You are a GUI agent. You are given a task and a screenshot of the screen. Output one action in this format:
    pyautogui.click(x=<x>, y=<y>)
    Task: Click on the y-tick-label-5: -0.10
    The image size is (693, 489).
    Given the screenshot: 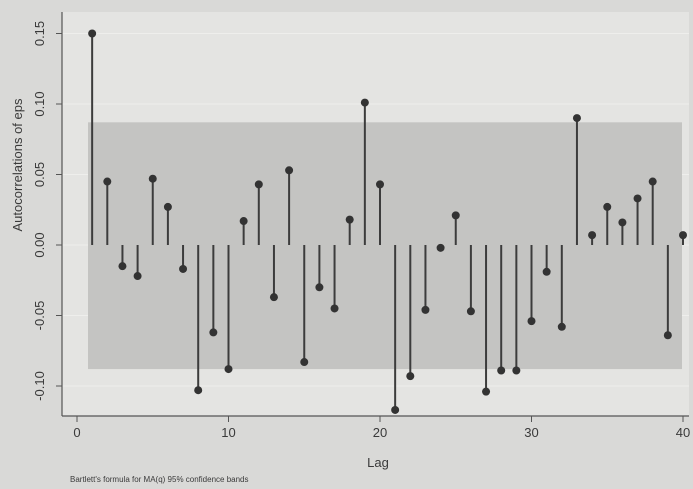 What is the action you would take?
    pyautogui.click(x=39, y=386)
    